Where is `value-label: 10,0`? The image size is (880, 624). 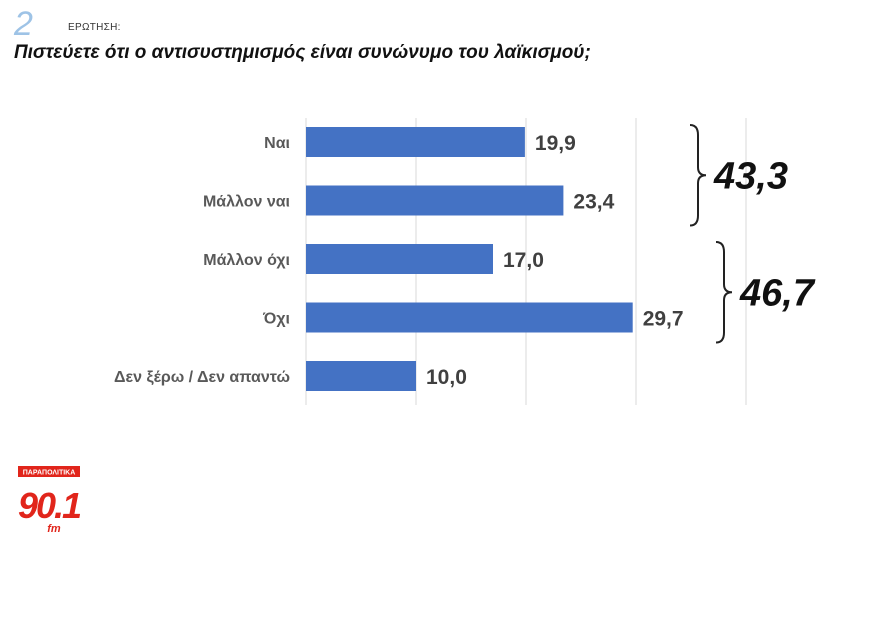 value-label: 10,0 is located at coordinates (446, 377).